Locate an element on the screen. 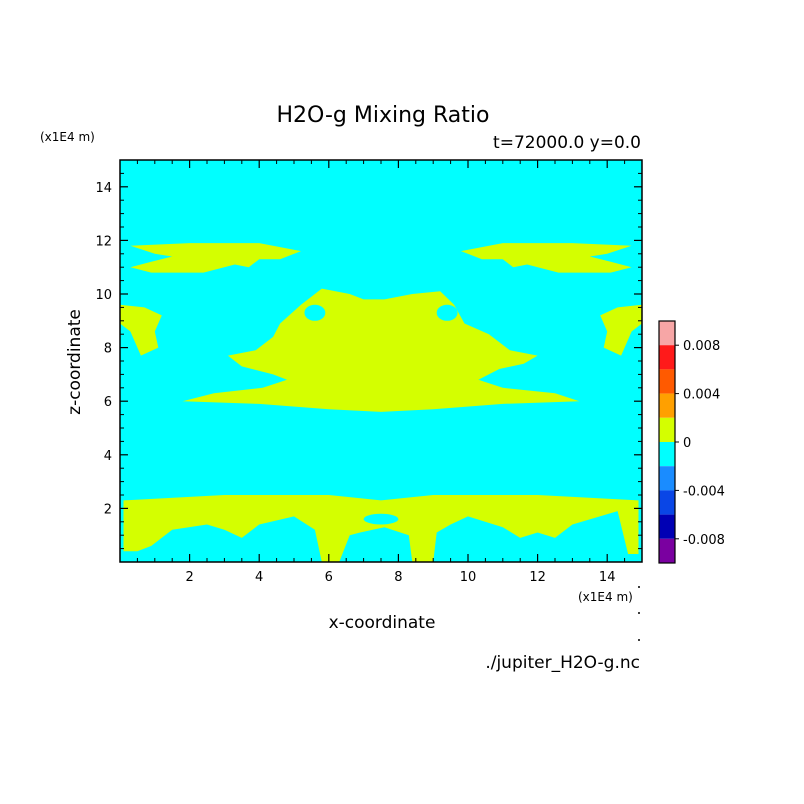 This screenshot has width=804, height=804. x-tick-label-2: 2 is located at coordinates (189, 577).